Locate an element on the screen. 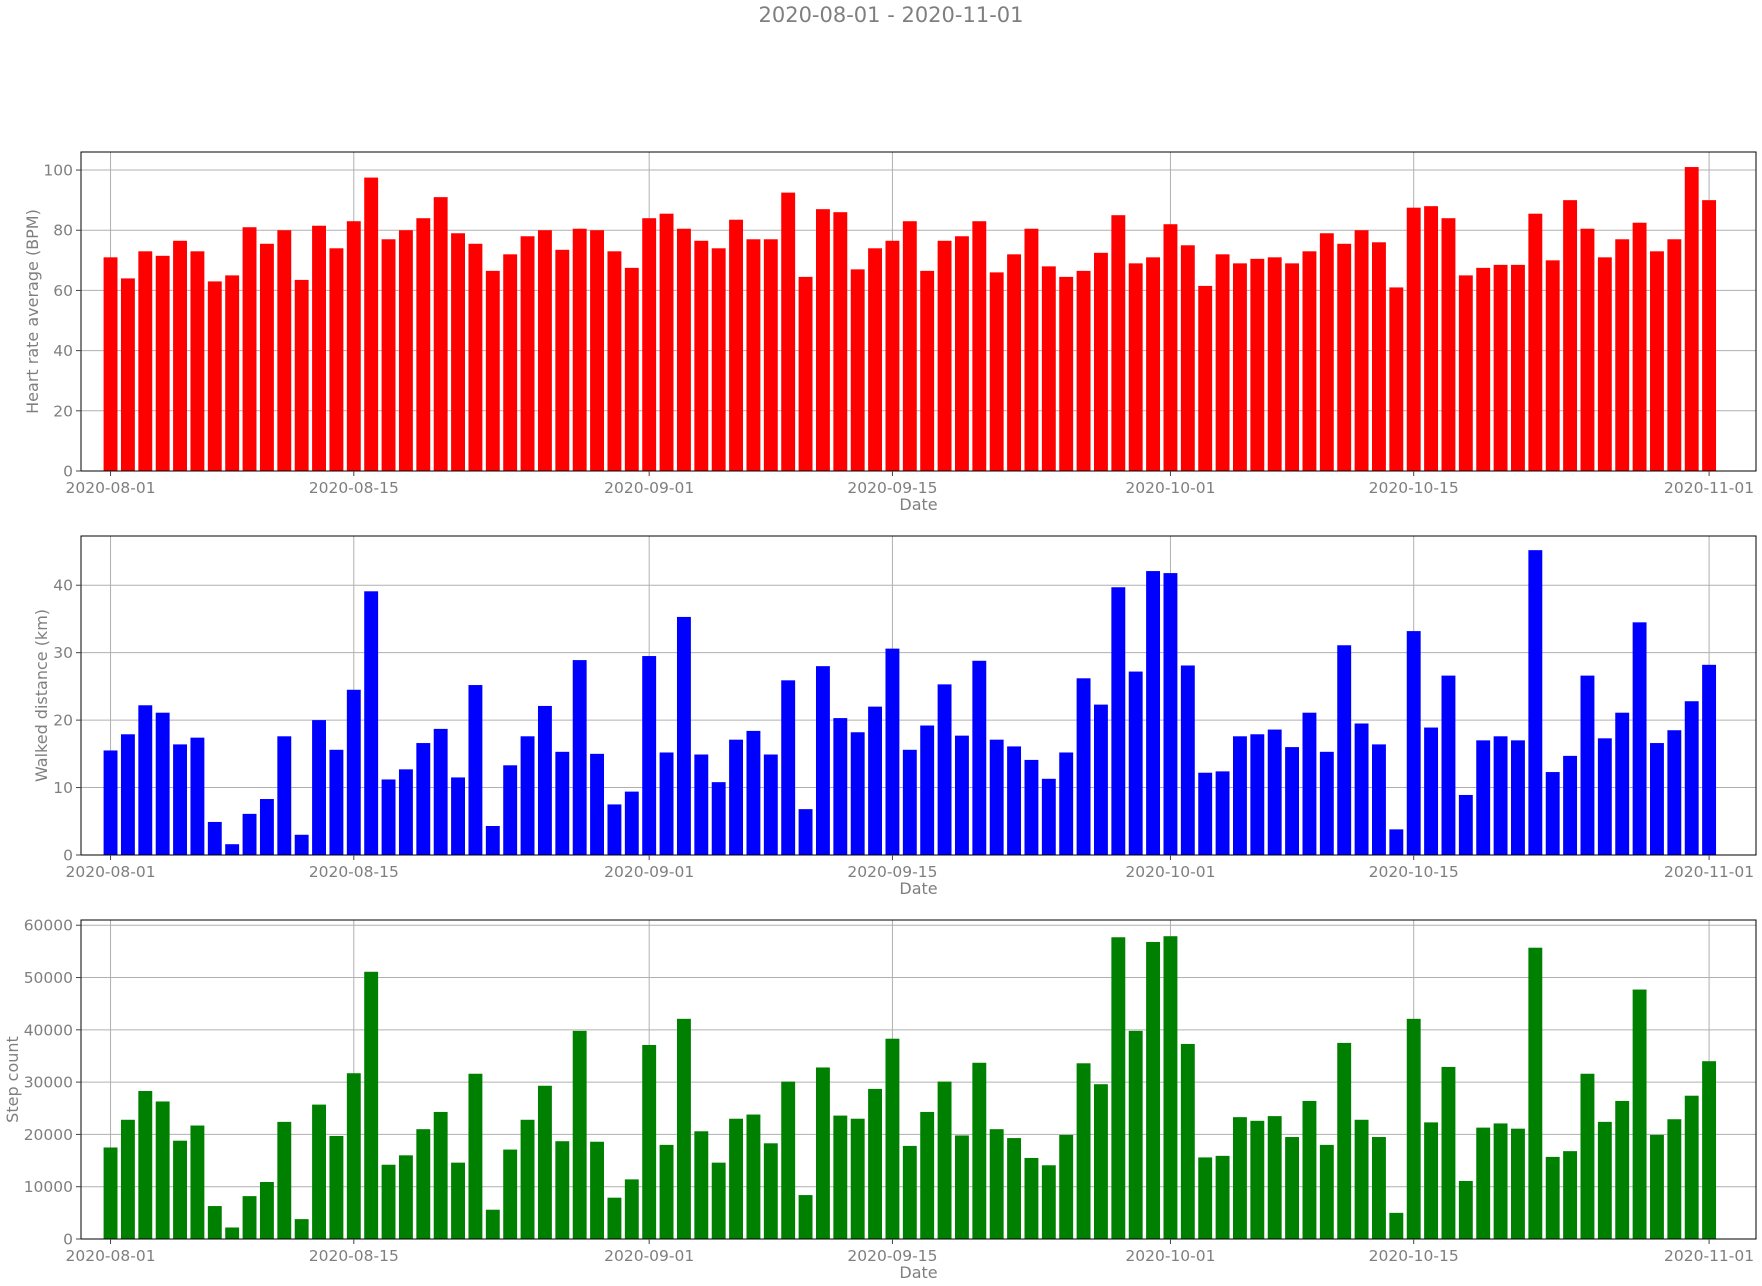 This screenshot has width=1762, height=1286. y-tick-label: 40000 is located at coordinates (48, 1030).